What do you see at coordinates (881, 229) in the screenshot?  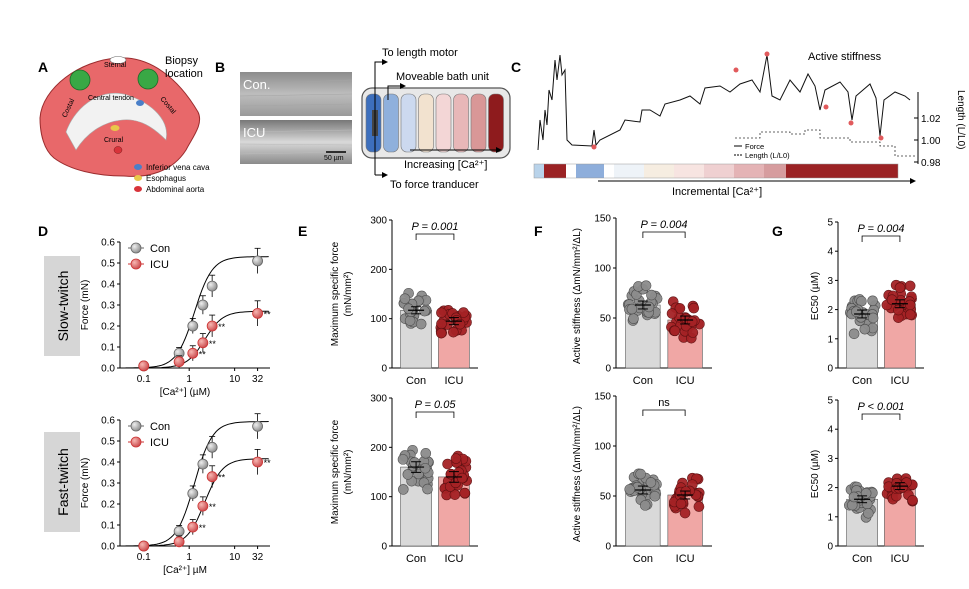 I see `p-value-label: P = 0.004` at bounding box center [881, 229].